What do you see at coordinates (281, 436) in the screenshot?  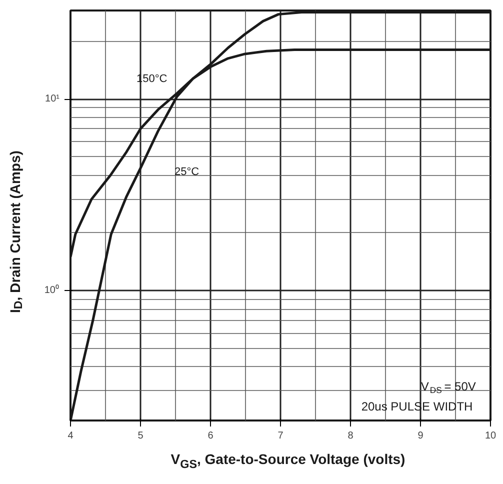 I see `x-tick-label: 7` at bounding box center [281, 436].